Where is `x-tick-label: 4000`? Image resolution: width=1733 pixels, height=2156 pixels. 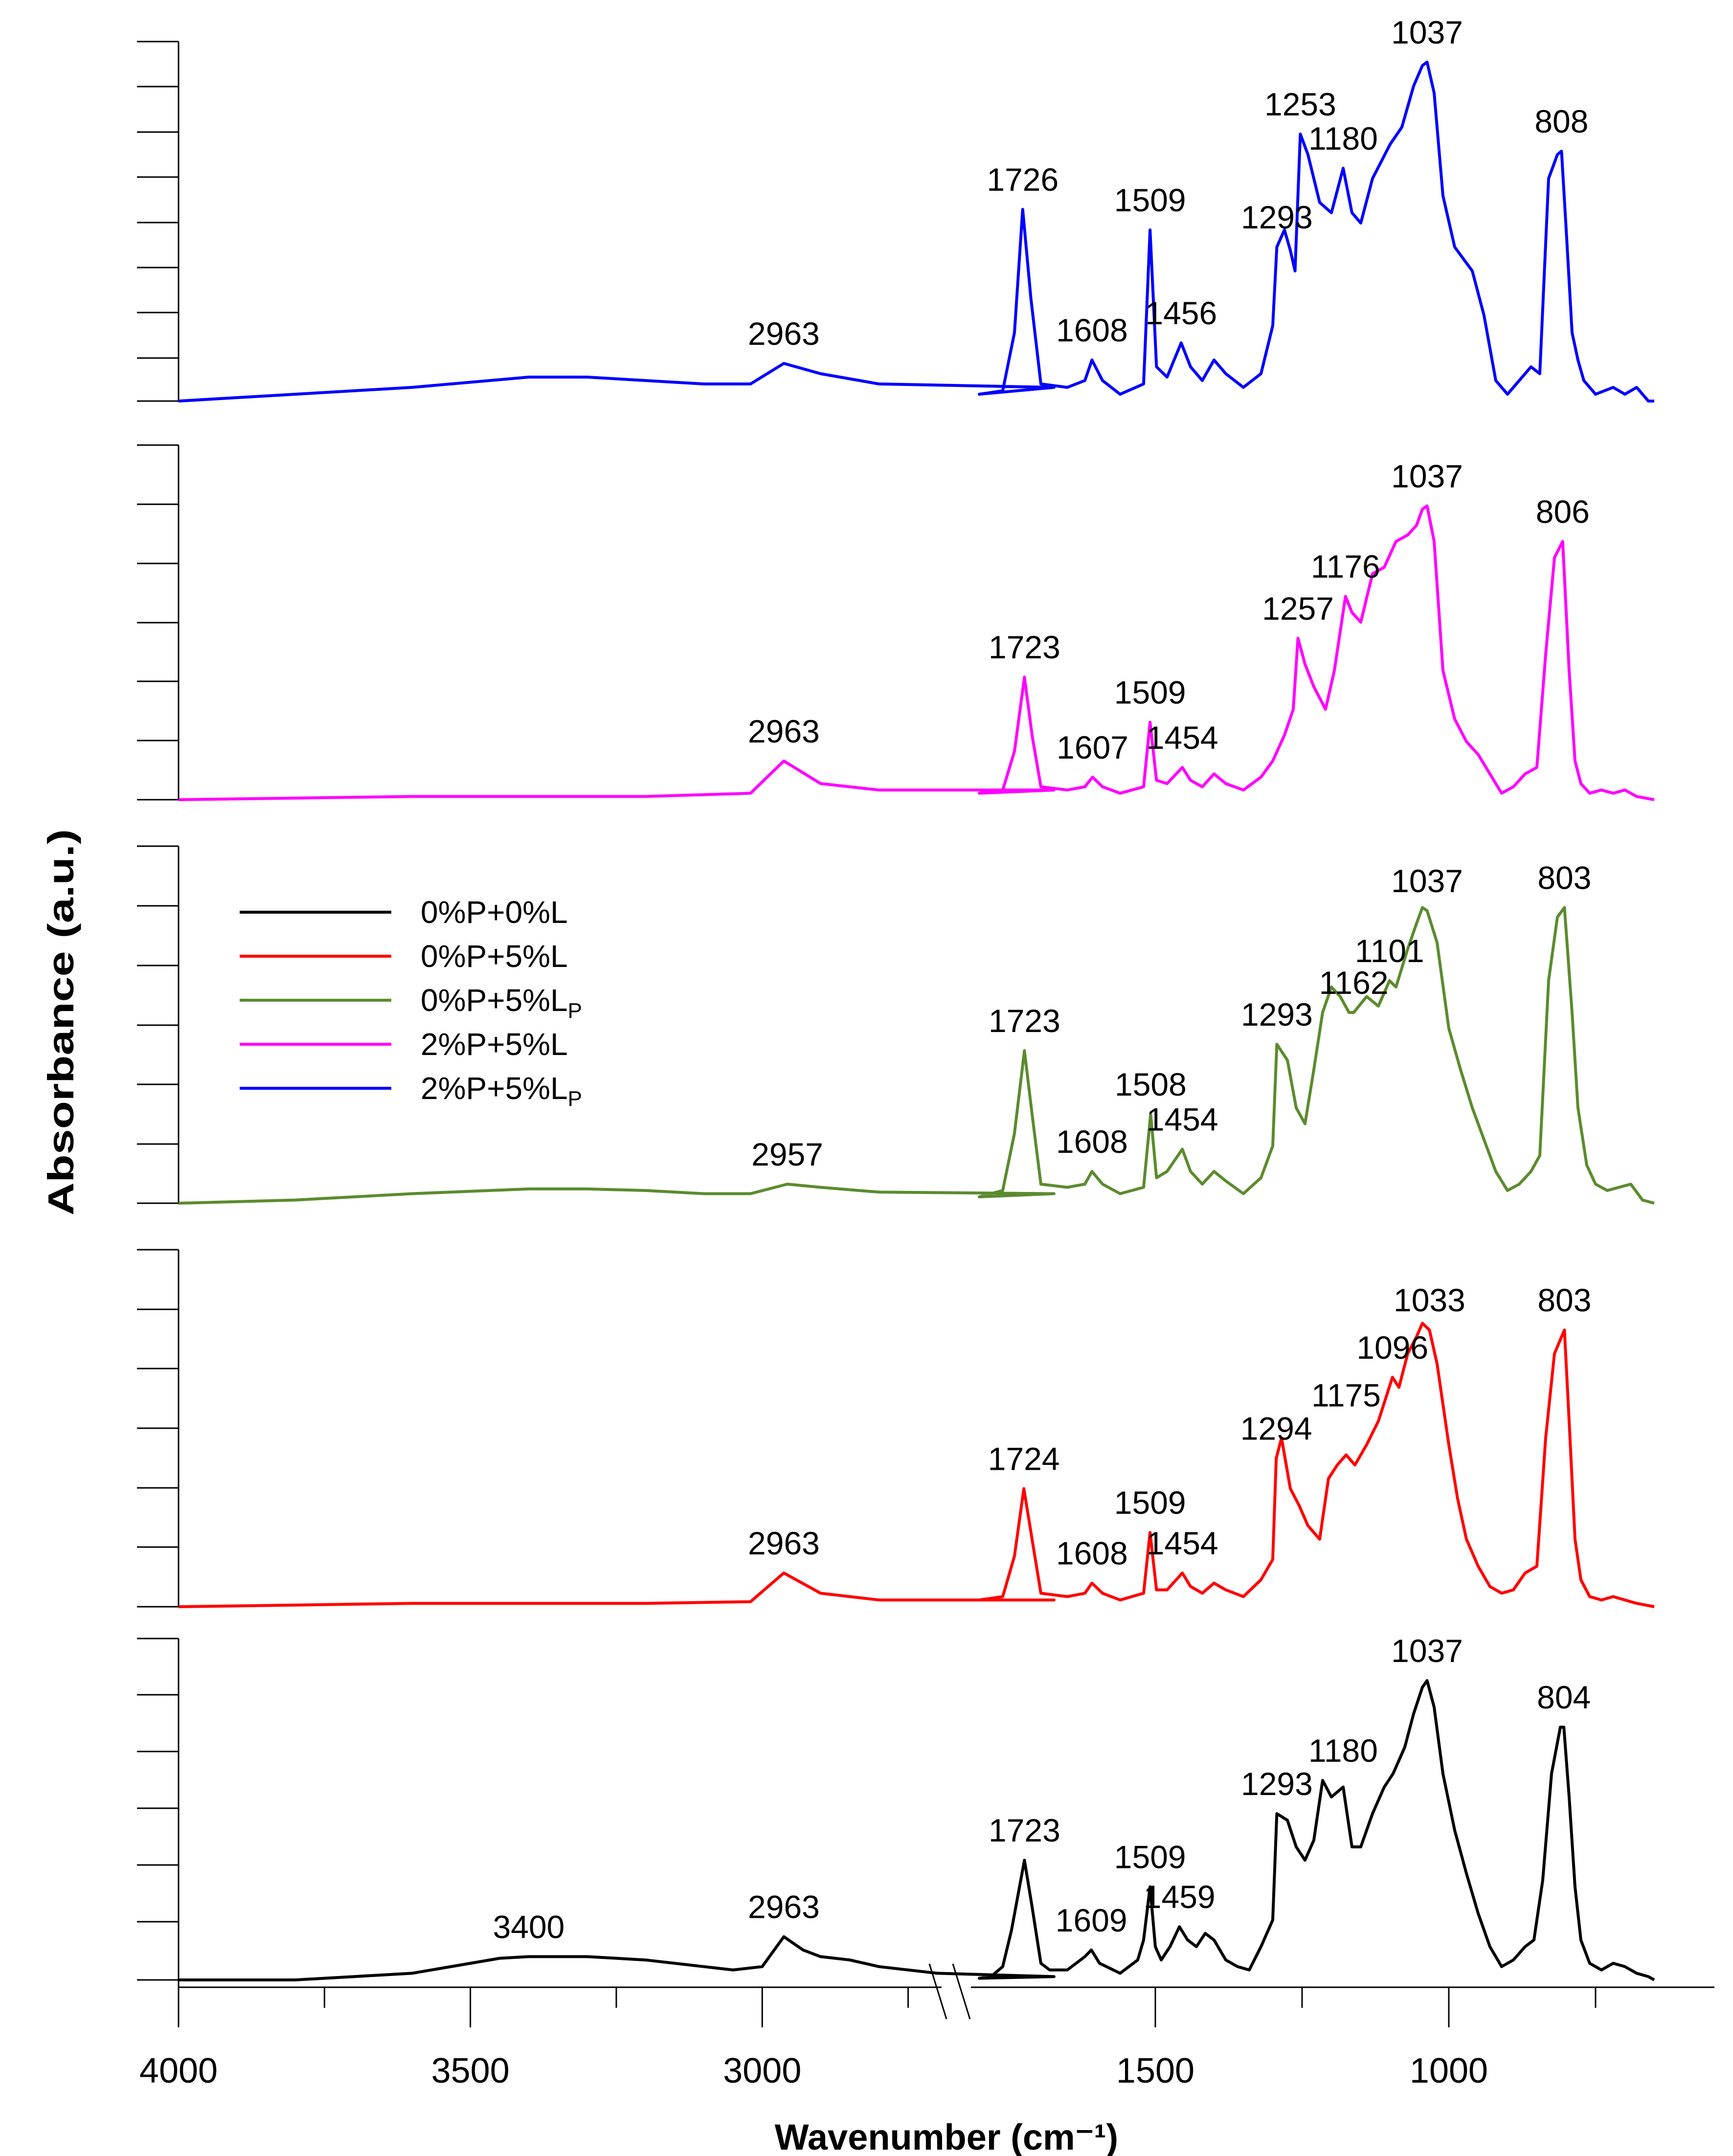
x-tick-label: 4000 is located at coordinates (178, 2070).